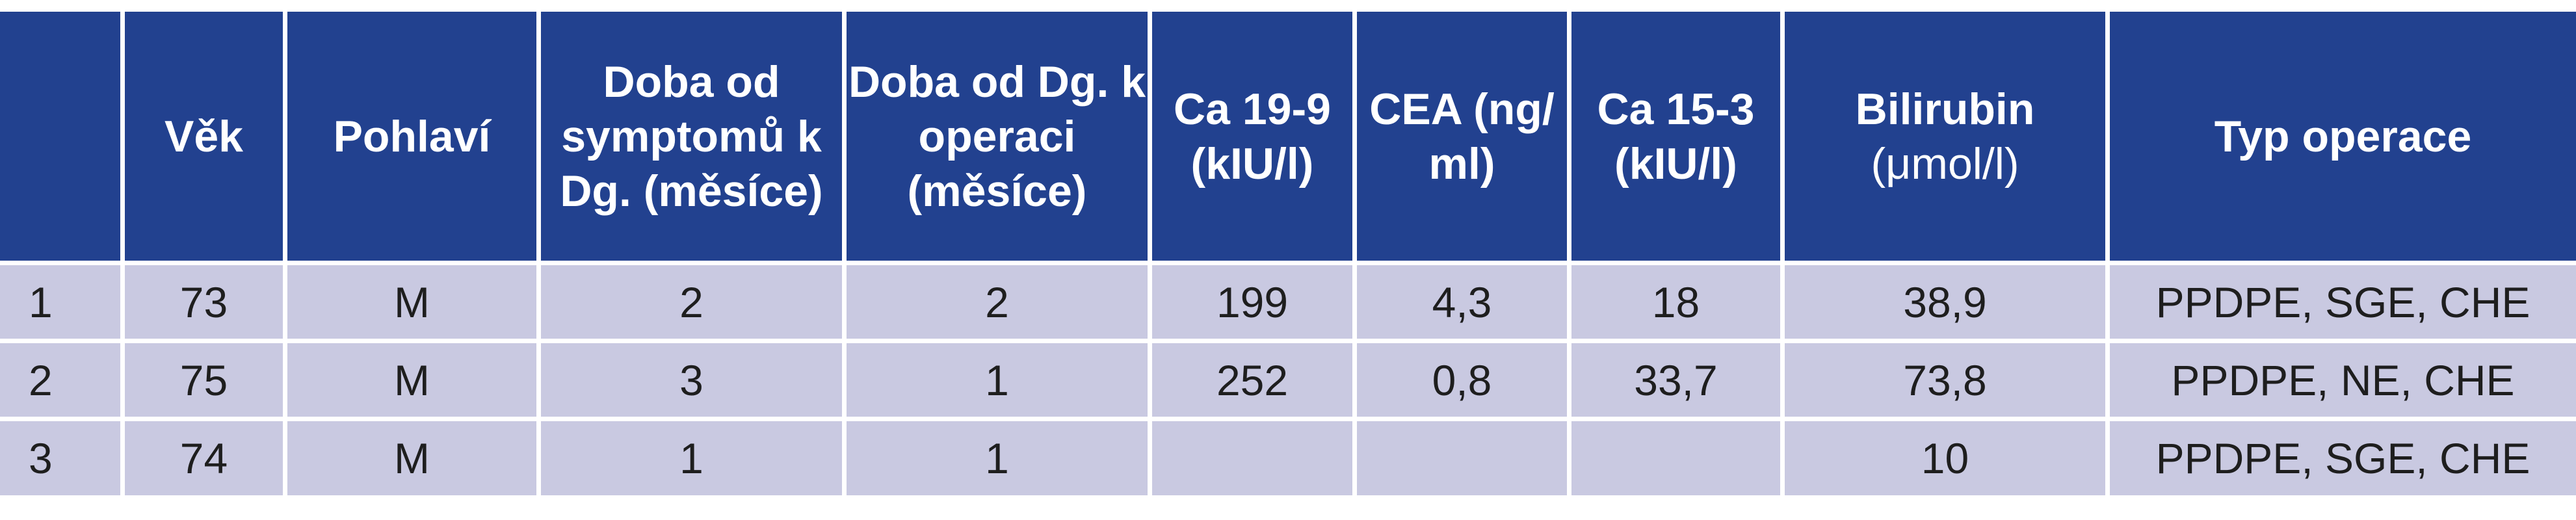  What do you see at coordinates (1254, 458) in the screenshot?
I see `cell-ca199` at bounding box center [1254, 458].